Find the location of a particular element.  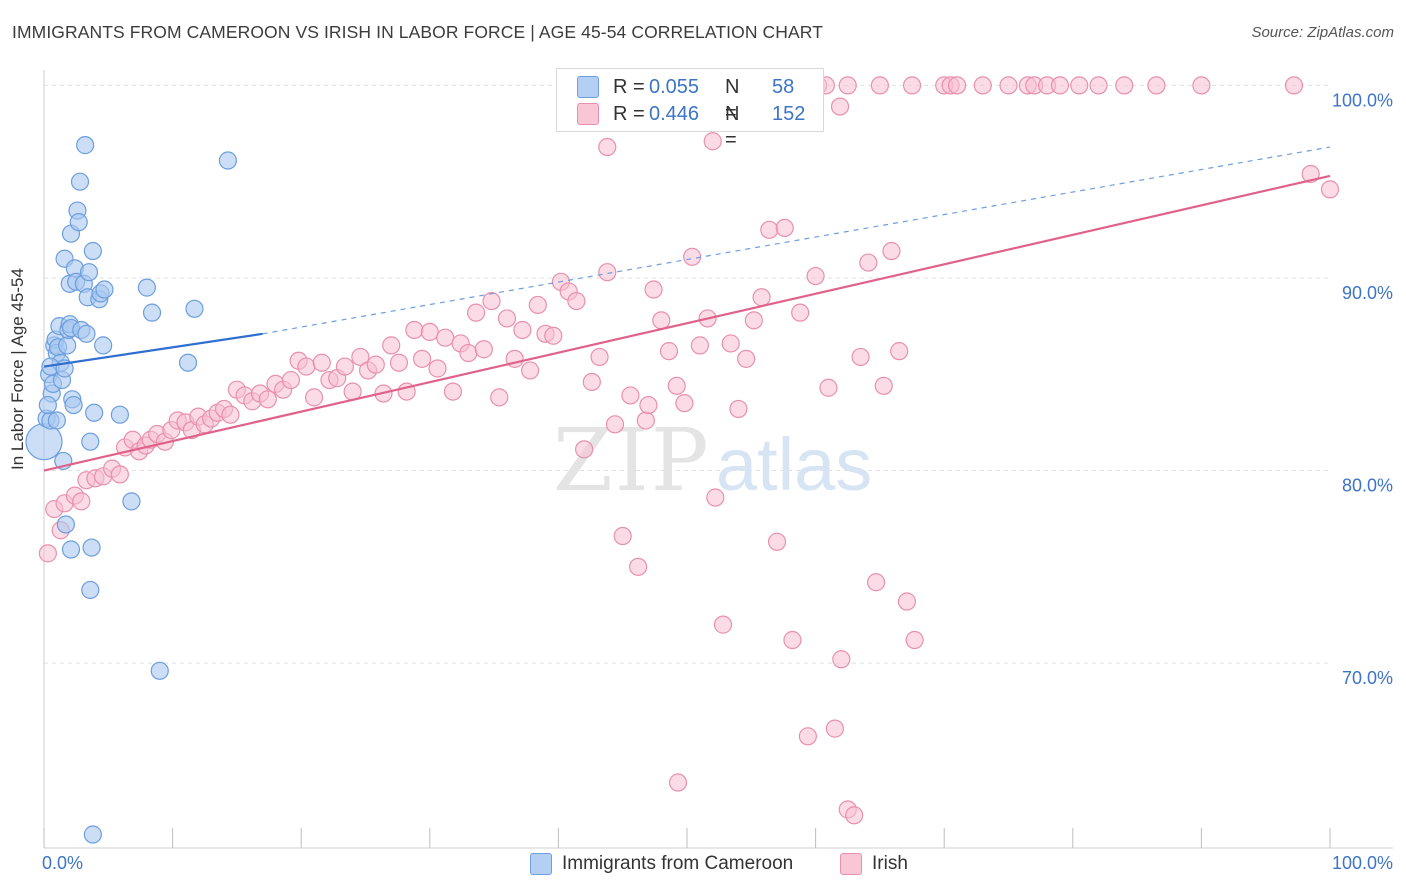

stats-legend: R = 0.055 N = 58 R = 0.446 N = 152 is located at coordinates (690, 109).